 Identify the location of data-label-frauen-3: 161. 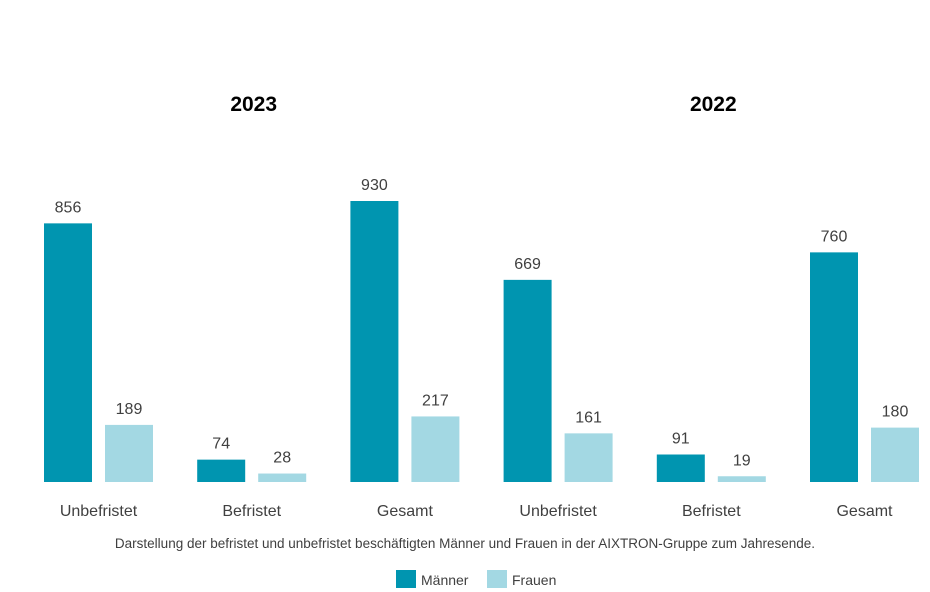
(588, 417).